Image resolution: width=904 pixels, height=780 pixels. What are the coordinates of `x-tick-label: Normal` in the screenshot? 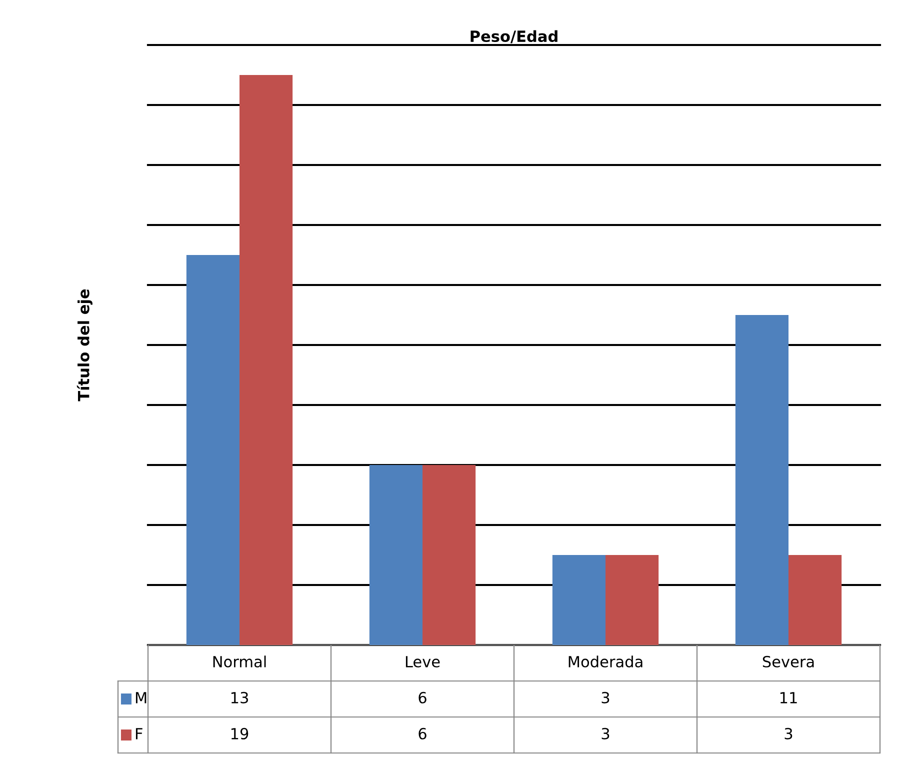 It's located at (239, 662).